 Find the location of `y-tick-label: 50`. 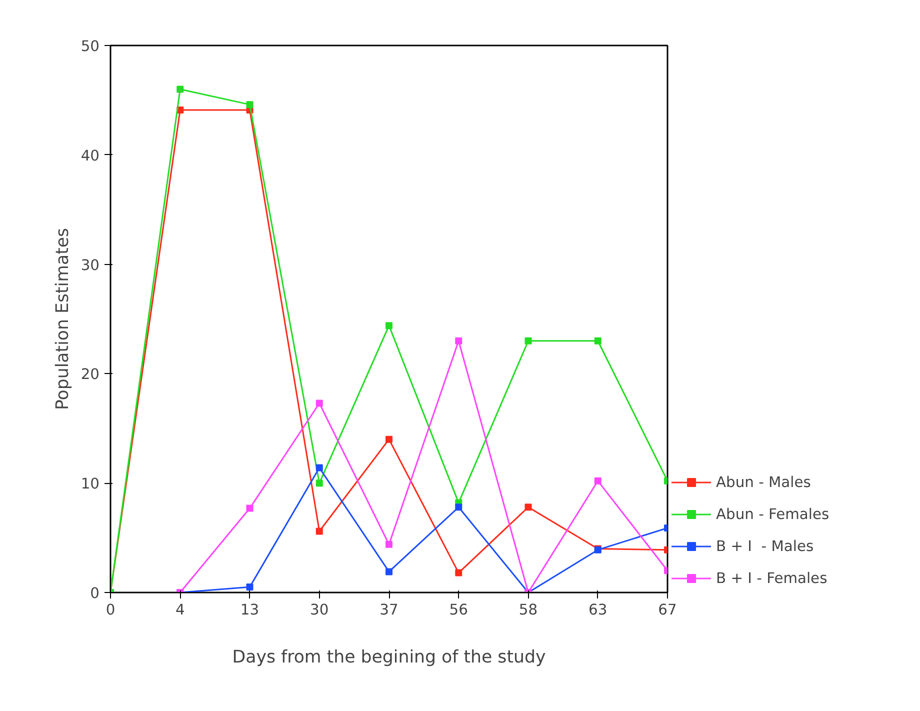

y-tick-label: 50 is located at coordinates (90, 46).